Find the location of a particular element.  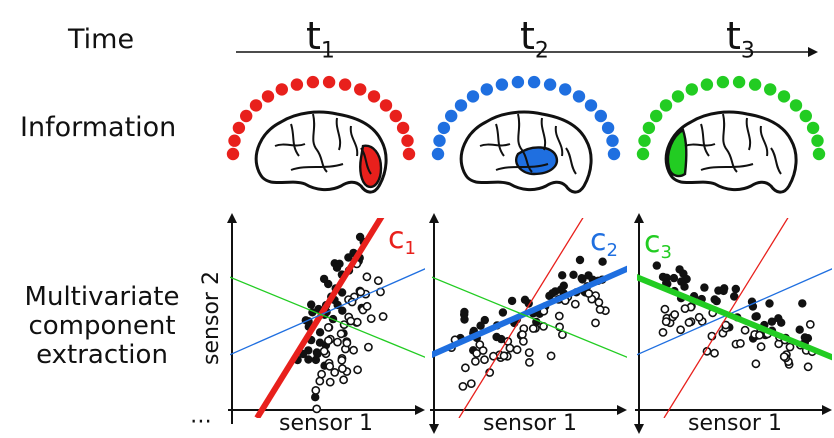

time-label: Time is located at coordinates (101, 39).